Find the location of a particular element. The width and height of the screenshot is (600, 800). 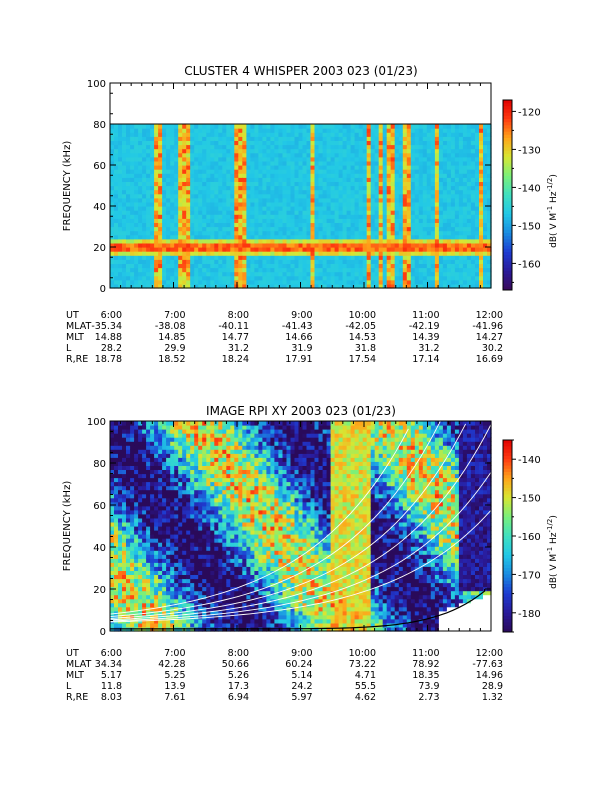

colorbar-label-part: Hz is located at coordinates (554, 198).